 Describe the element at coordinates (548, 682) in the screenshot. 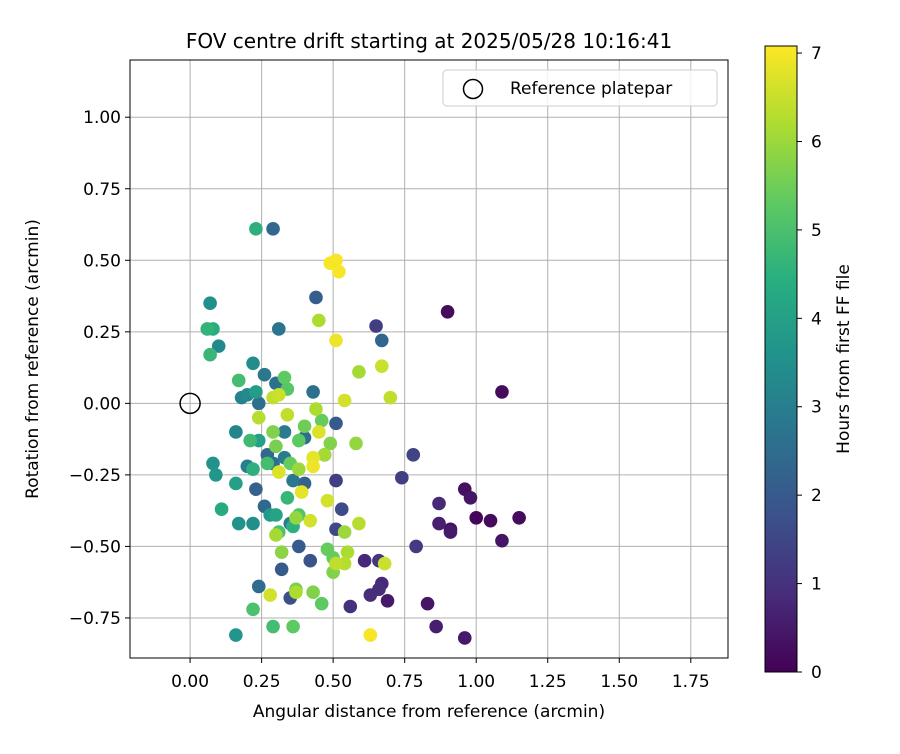

I see `x-tick-label: 1.25` at that location.